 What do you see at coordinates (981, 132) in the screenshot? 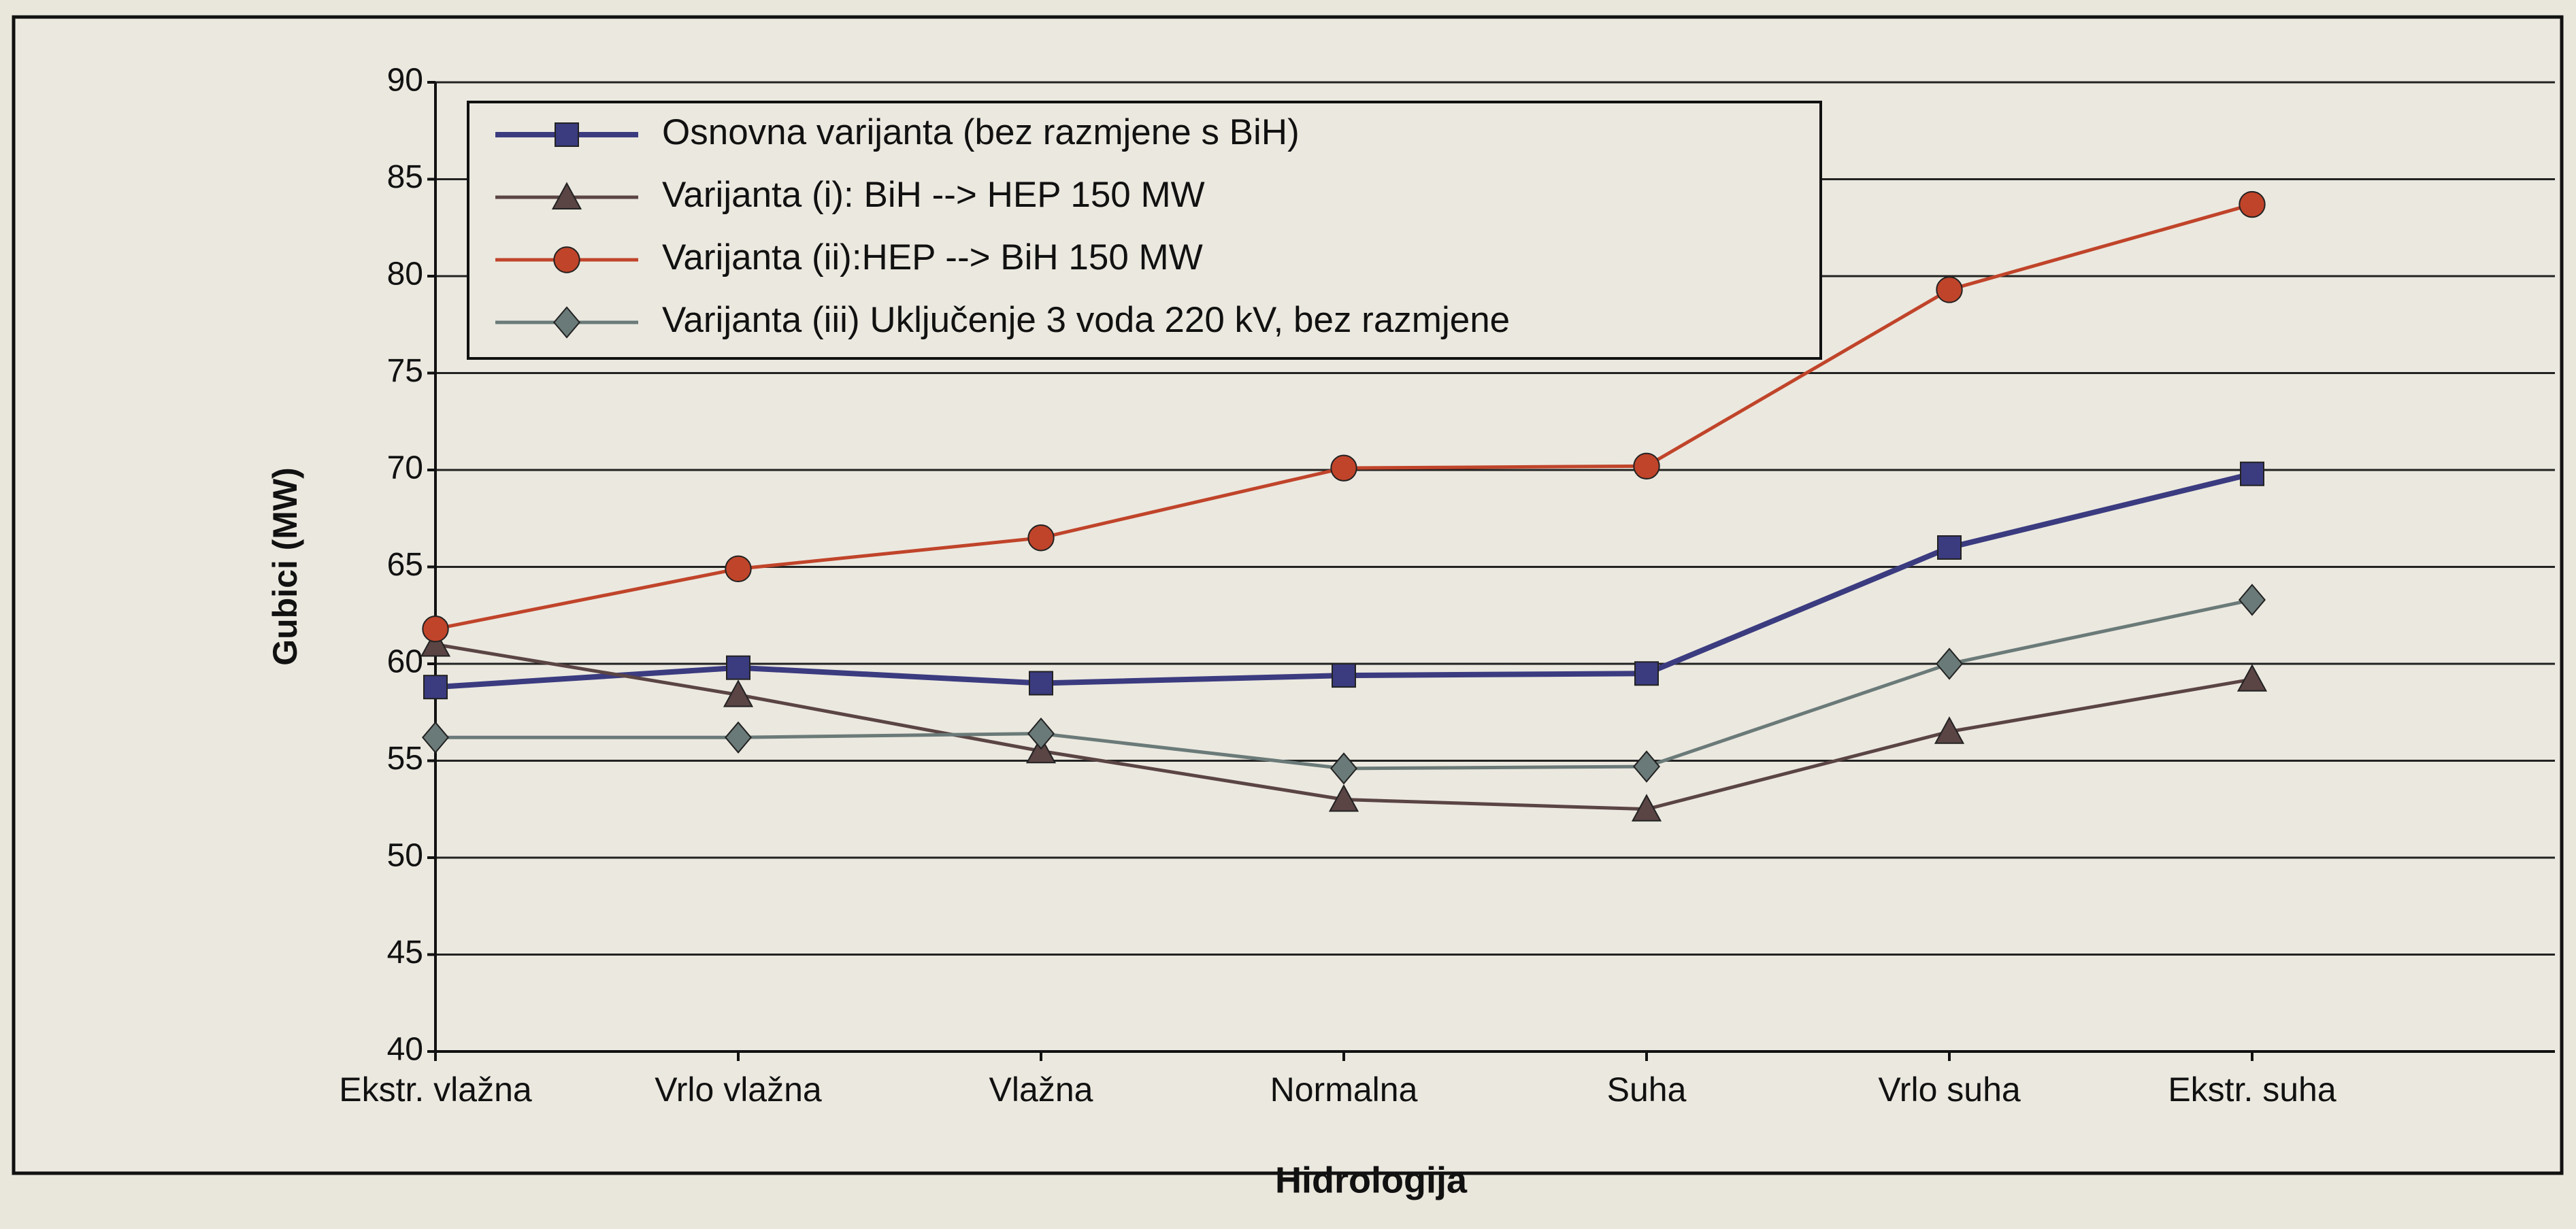
I see `legend-label: Osnovna varijanta (bez razmjene s BiH)` at bounding box center [981, 132].